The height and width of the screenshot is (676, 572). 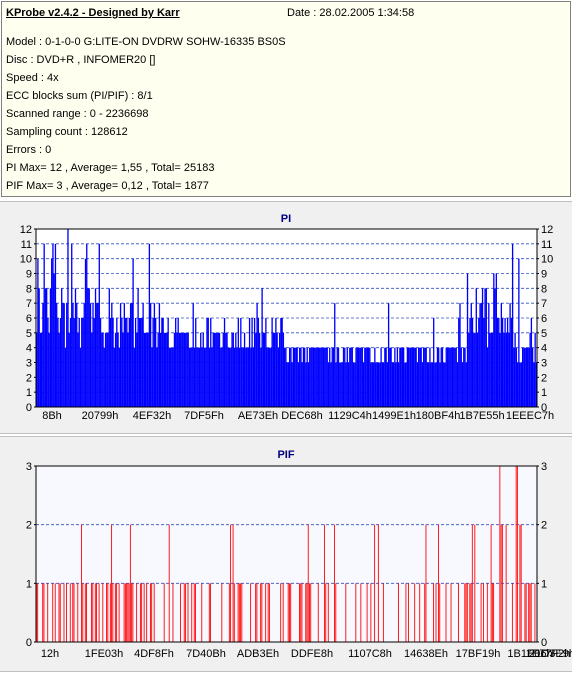 I want to click on y-tick-label-right: 12, so click(x=547, y=230).